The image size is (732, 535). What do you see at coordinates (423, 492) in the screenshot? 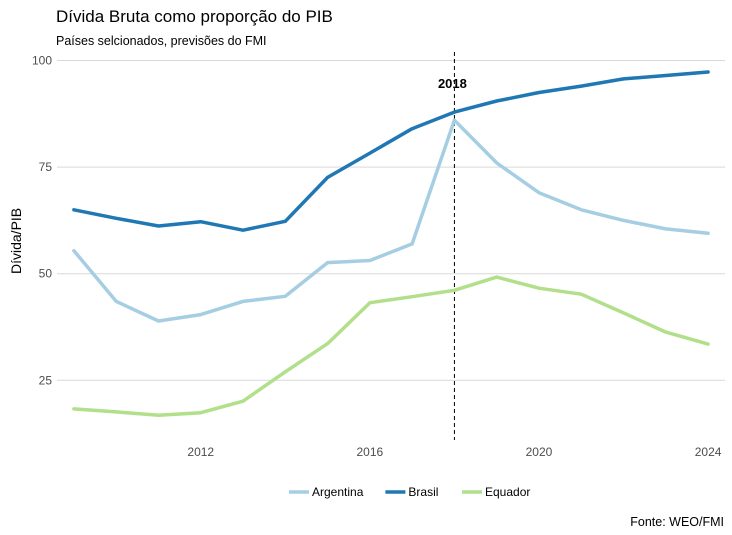
I see `legend-label-brasil: Brasil` at bounding box center [423, 492].